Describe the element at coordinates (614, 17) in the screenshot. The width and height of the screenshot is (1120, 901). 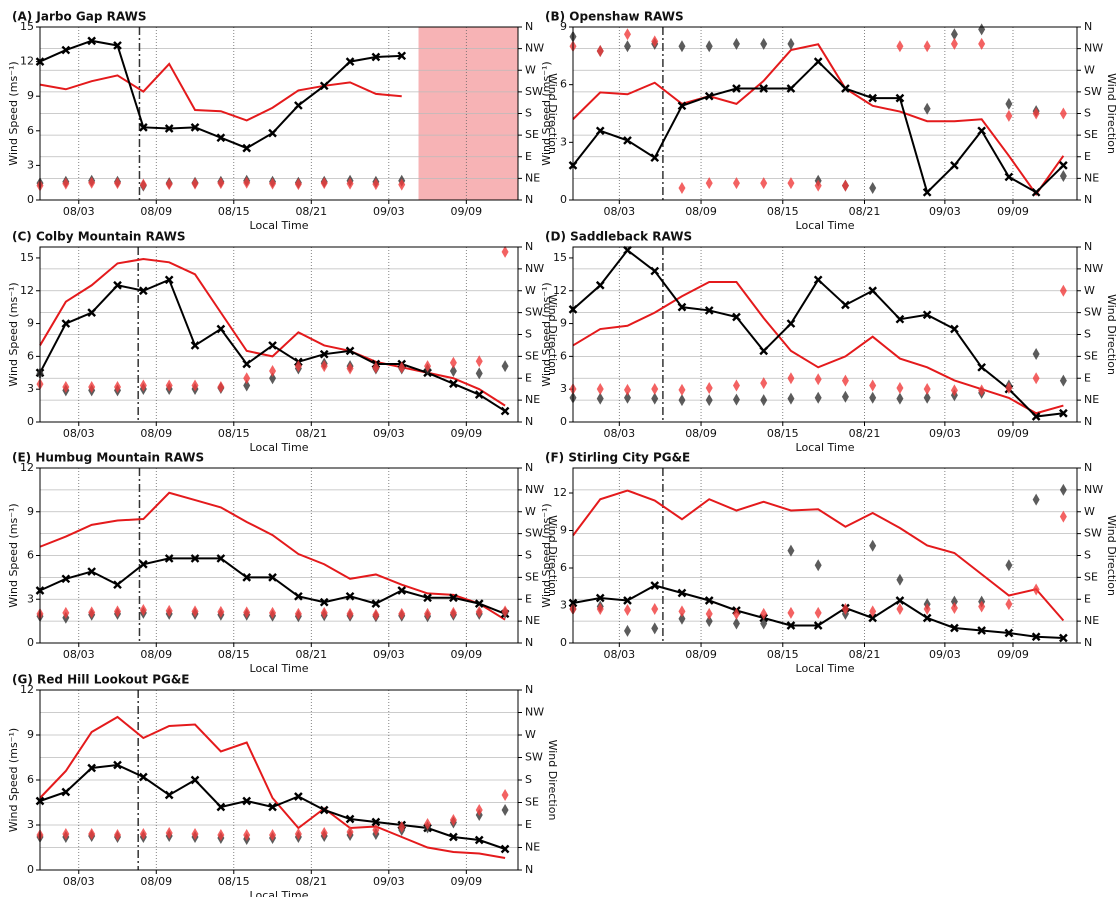
I see `panel-title: (B) Openshaw RAWS` at that location.